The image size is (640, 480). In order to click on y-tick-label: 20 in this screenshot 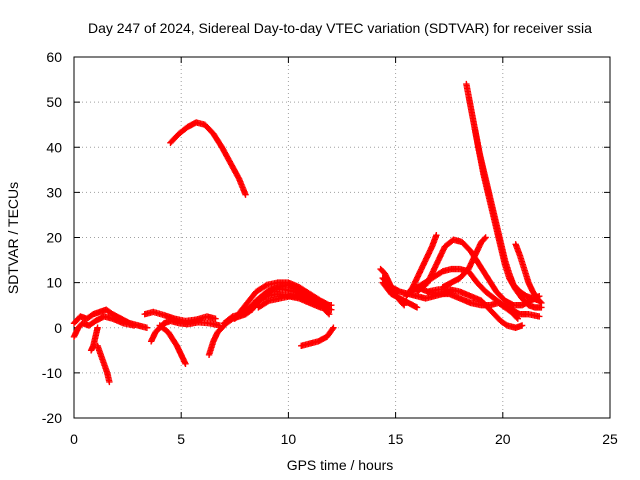, I will do `click(54, 238)`.